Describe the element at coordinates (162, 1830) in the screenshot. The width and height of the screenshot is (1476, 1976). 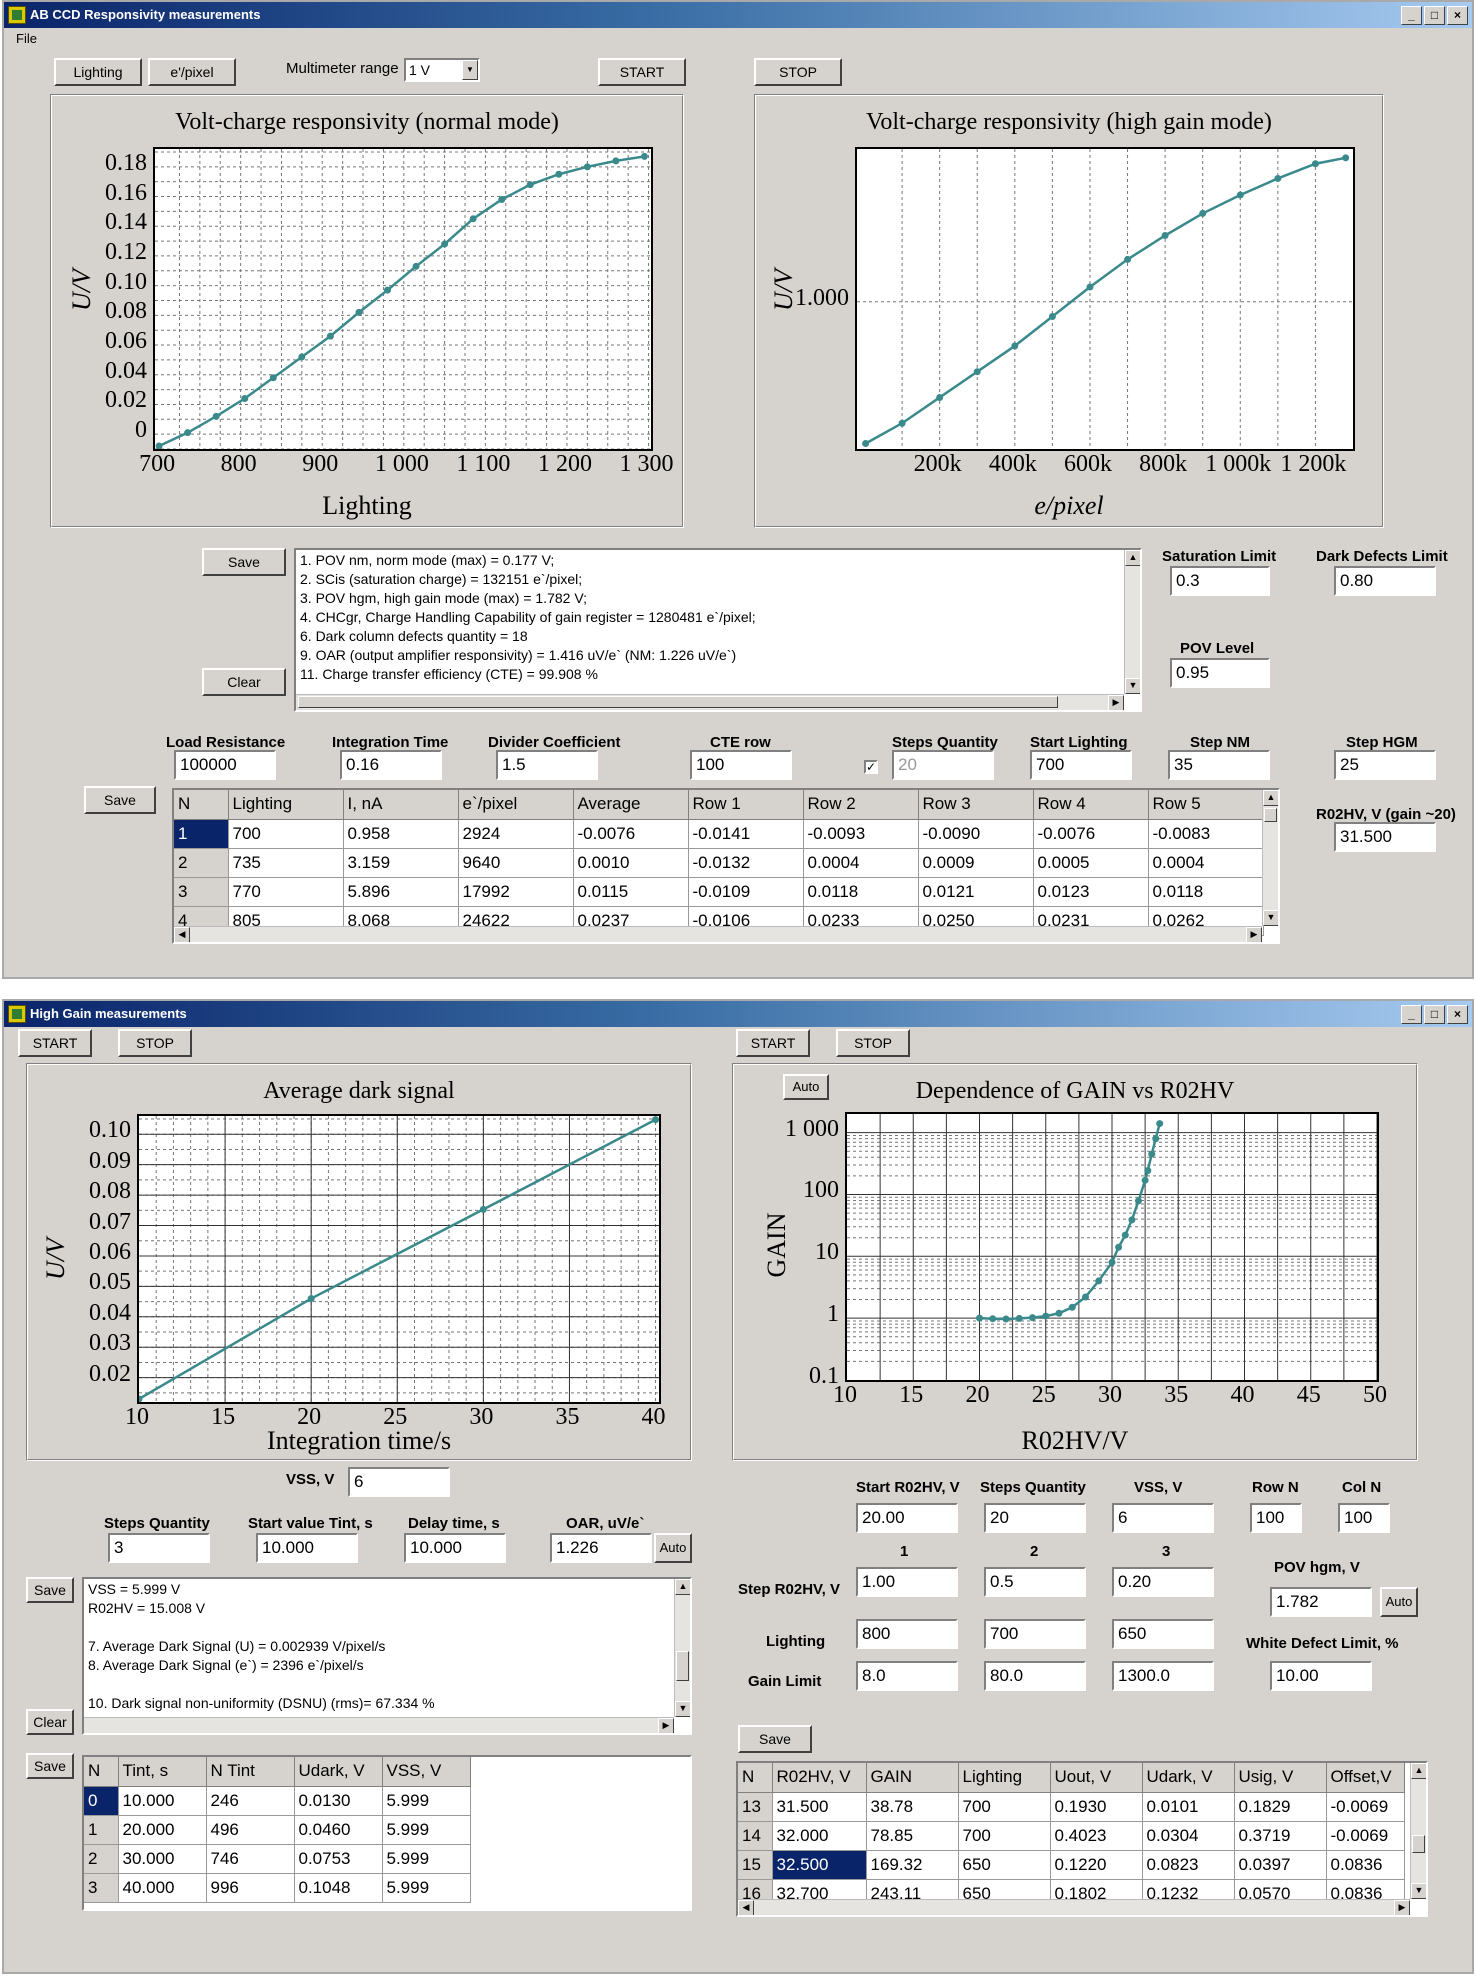
I see `table-cell: 20.000` at that location.